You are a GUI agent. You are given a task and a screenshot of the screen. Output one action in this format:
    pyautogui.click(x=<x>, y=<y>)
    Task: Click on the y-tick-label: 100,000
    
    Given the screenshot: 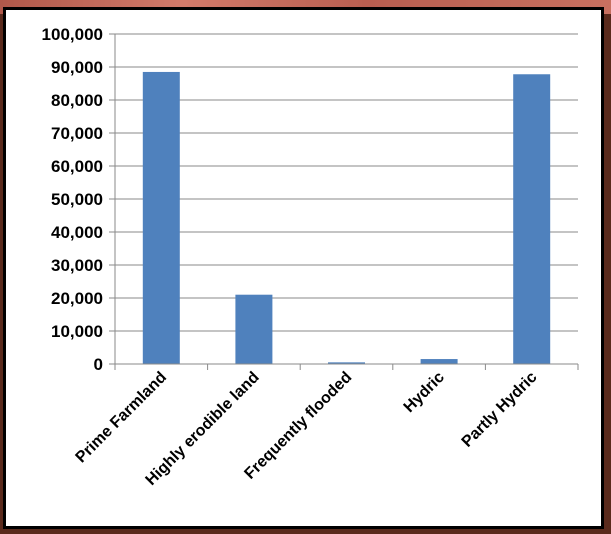 What is the action you would take?
    pyautogui.click(x=72, y=34)
    